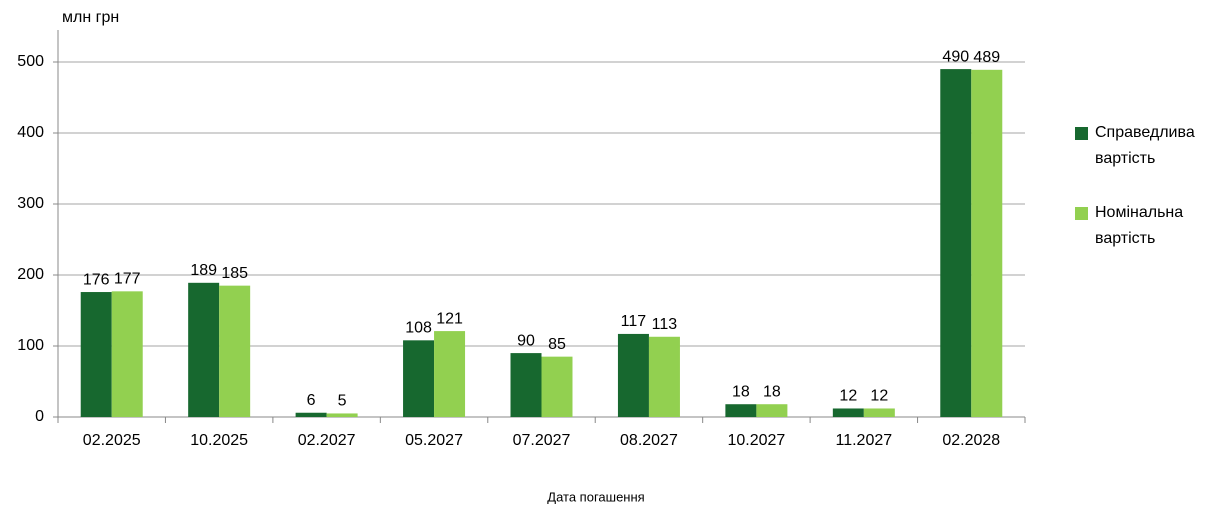  What do you see at coordinates (526, 340) in the screenshot?
I see `value-label: 90` at bounding box center [526, 340].